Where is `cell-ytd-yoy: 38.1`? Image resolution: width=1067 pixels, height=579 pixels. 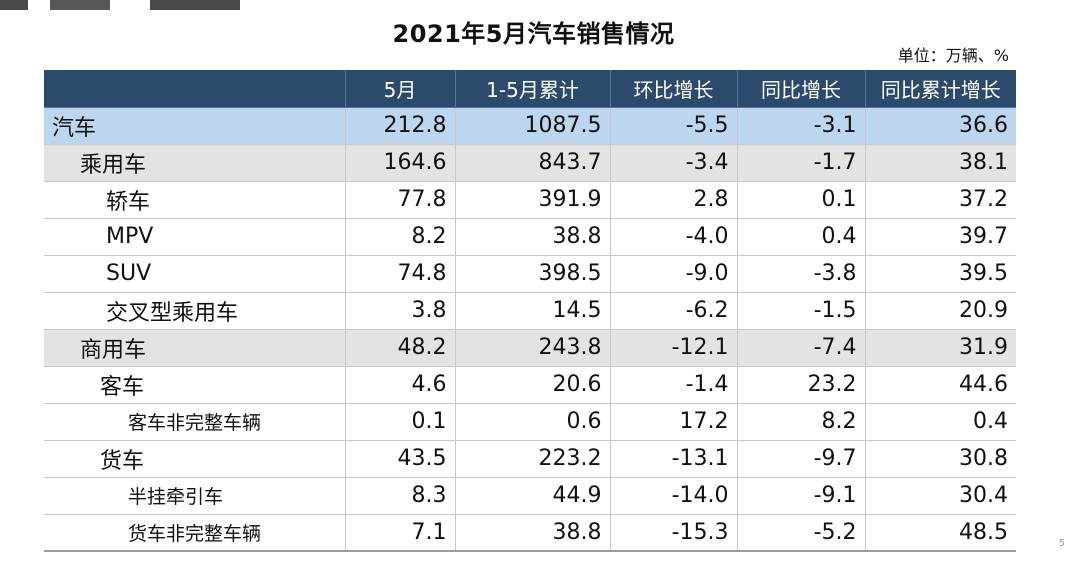
cell-ytd-yoy: 38.1 is located at coordinates (940, 163).